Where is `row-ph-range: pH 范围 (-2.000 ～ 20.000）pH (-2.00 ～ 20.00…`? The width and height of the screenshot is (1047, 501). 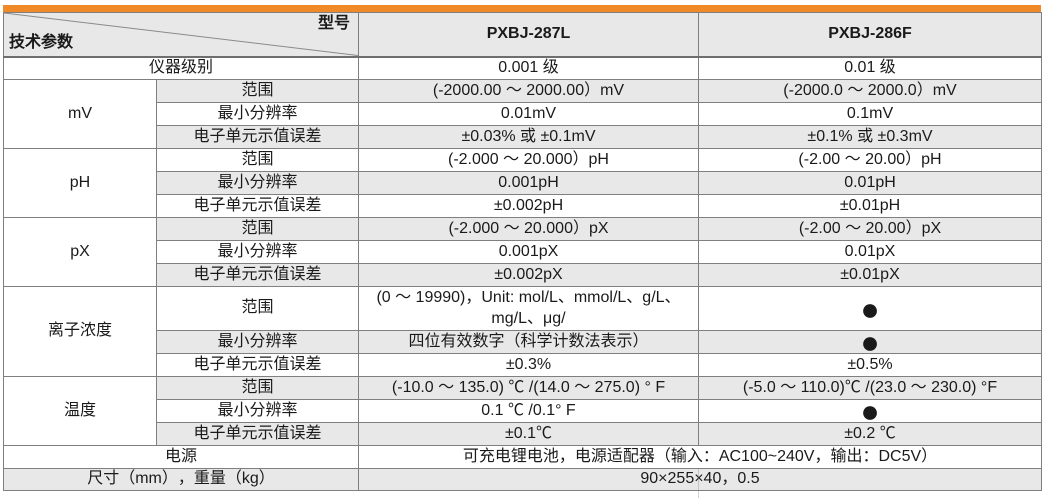
row-ph-range: pH 范围 (-2.000 ～ 20.000）pH (-2.00 ～ 20.00… is located at coordinates (522, 183).